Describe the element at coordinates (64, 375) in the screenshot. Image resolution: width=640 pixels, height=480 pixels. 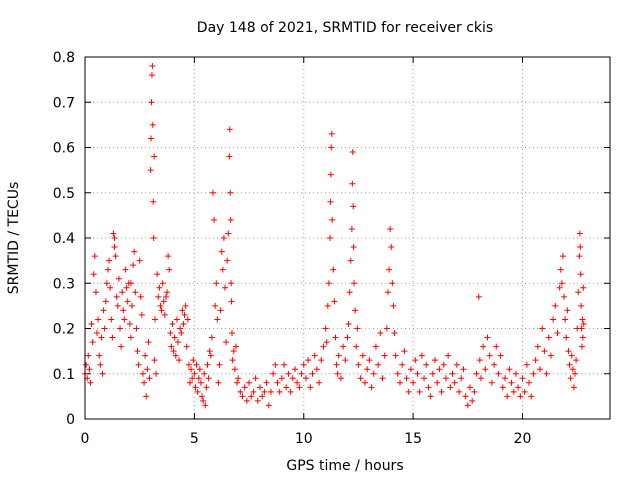
I see `y-tick-label: 0.1` at that location.